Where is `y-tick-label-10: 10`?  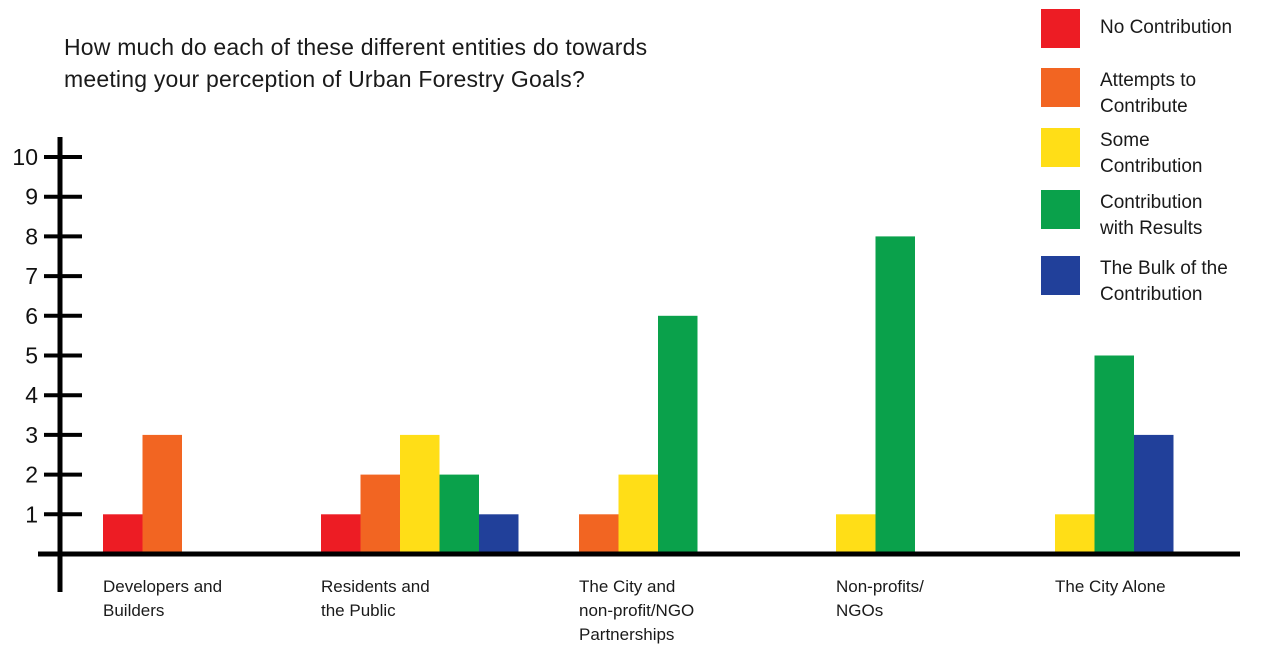
y-tick-label-10: 10 is located at coordinates (25, 157).